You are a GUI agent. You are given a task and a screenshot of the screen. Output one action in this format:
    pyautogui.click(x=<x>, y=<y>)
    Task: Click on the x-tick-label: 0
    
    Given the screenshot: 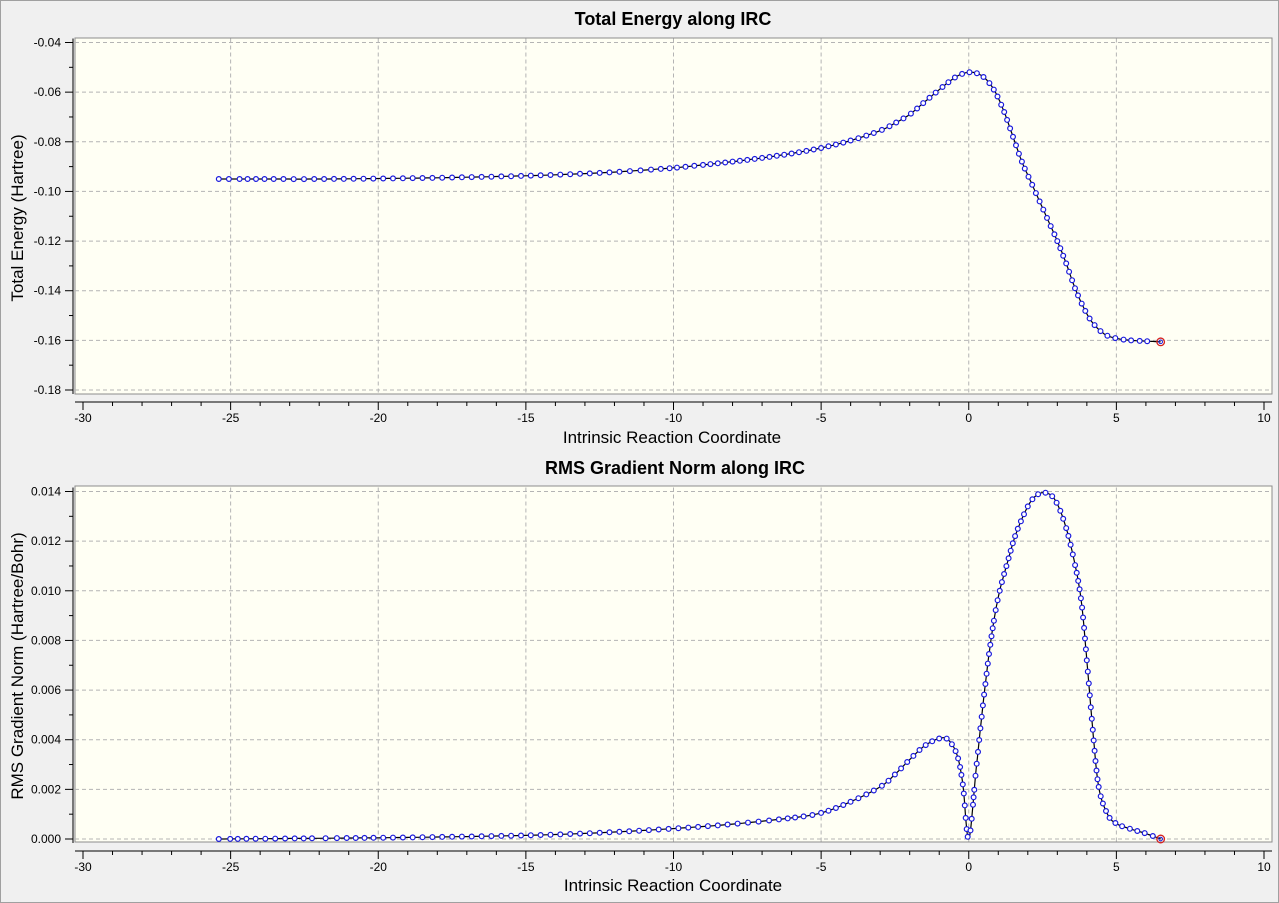 What is the action you would take?
    pyautogui.click(x=968, y=418)
    